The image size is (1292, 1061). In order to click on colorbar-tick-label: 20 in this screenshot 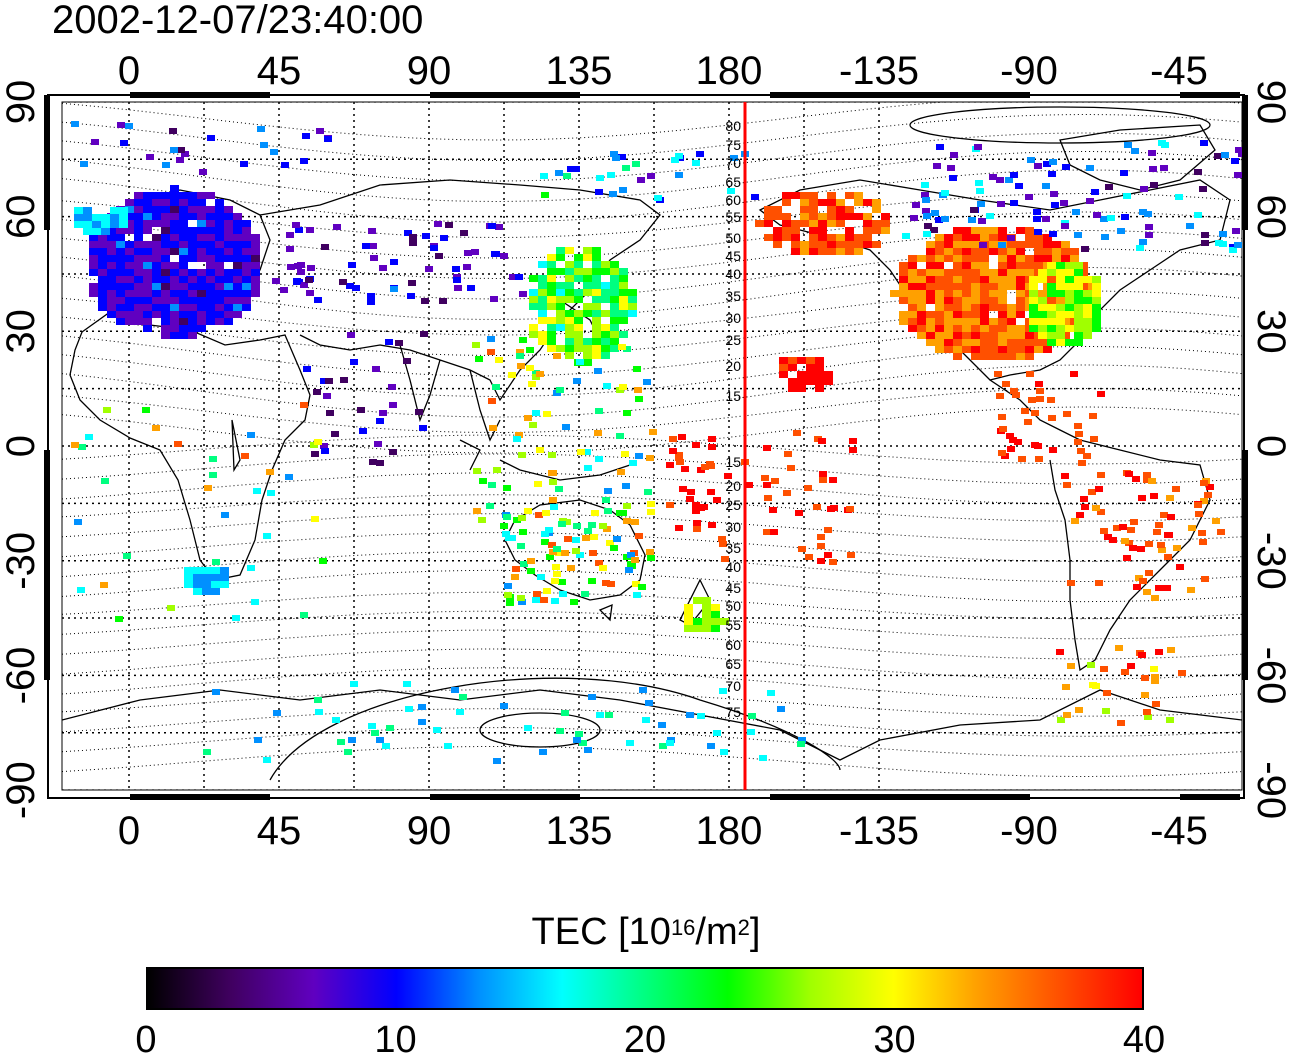, I will do `click(645, 1040)`.